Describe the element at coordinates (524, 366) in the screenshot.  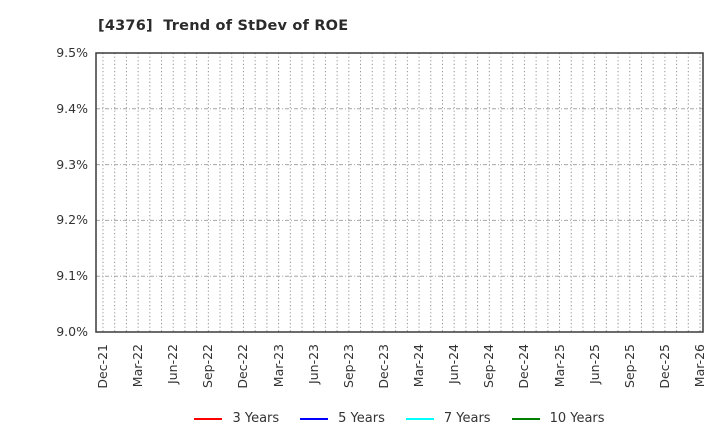
I see `x-tick-label-text: Dec-24` at that location.